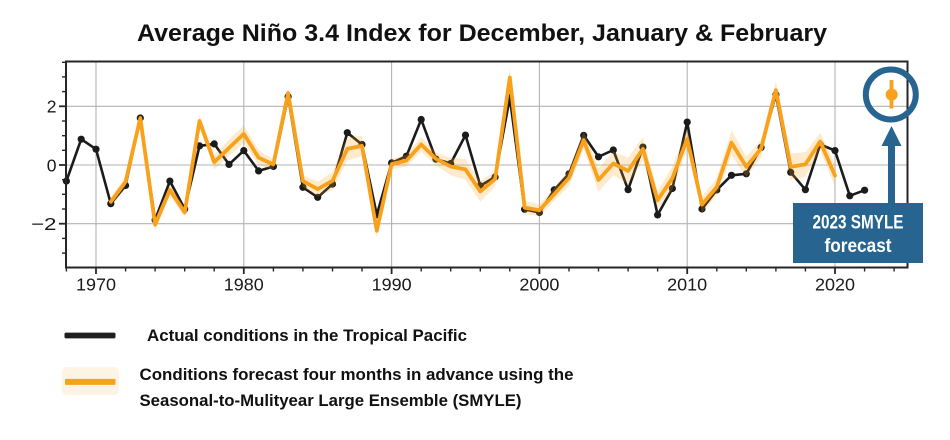  What do you see at coordinates (687, 285) in the screenshot?
I see `svg-text: 2010` at bounding box center [687, 285].